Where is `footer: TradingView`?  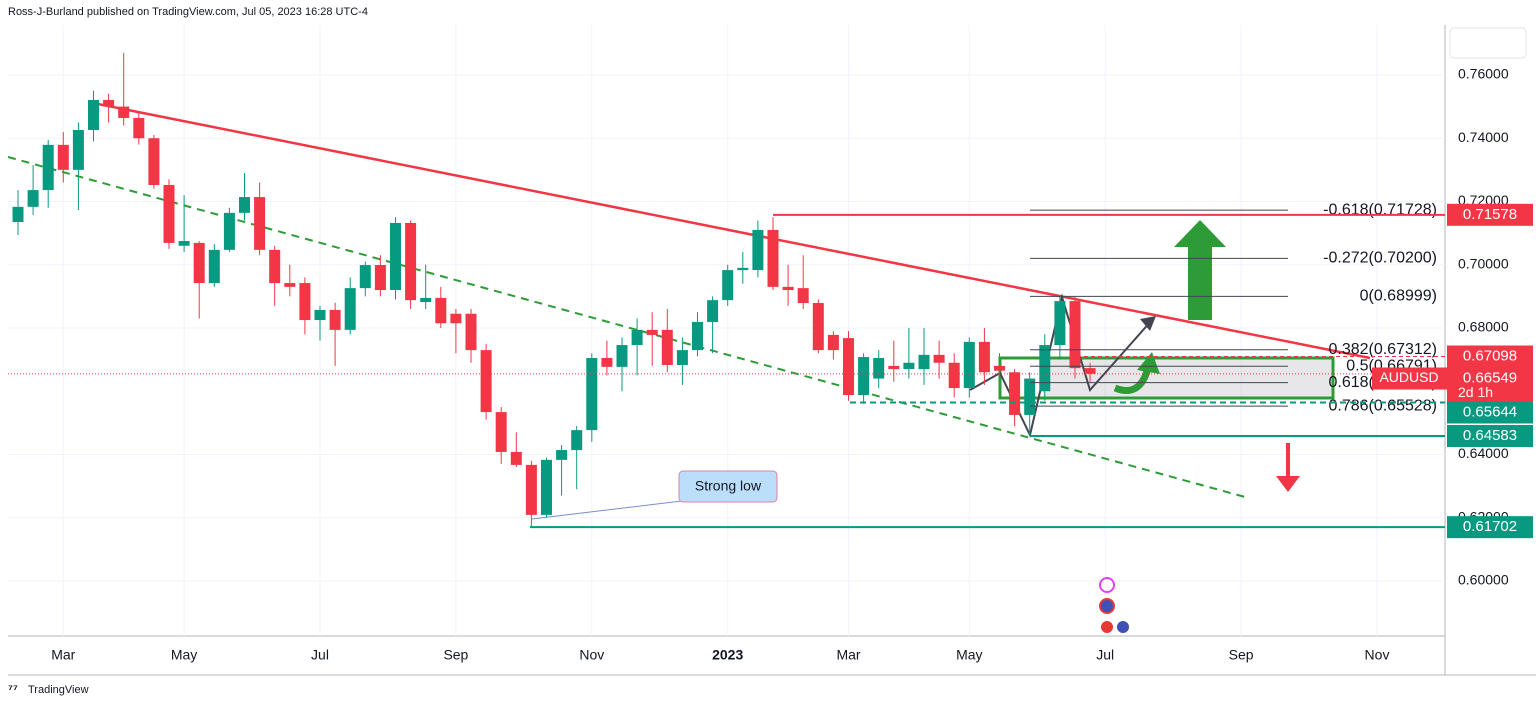
footer: TradingView is located at coordinates (58, 690).